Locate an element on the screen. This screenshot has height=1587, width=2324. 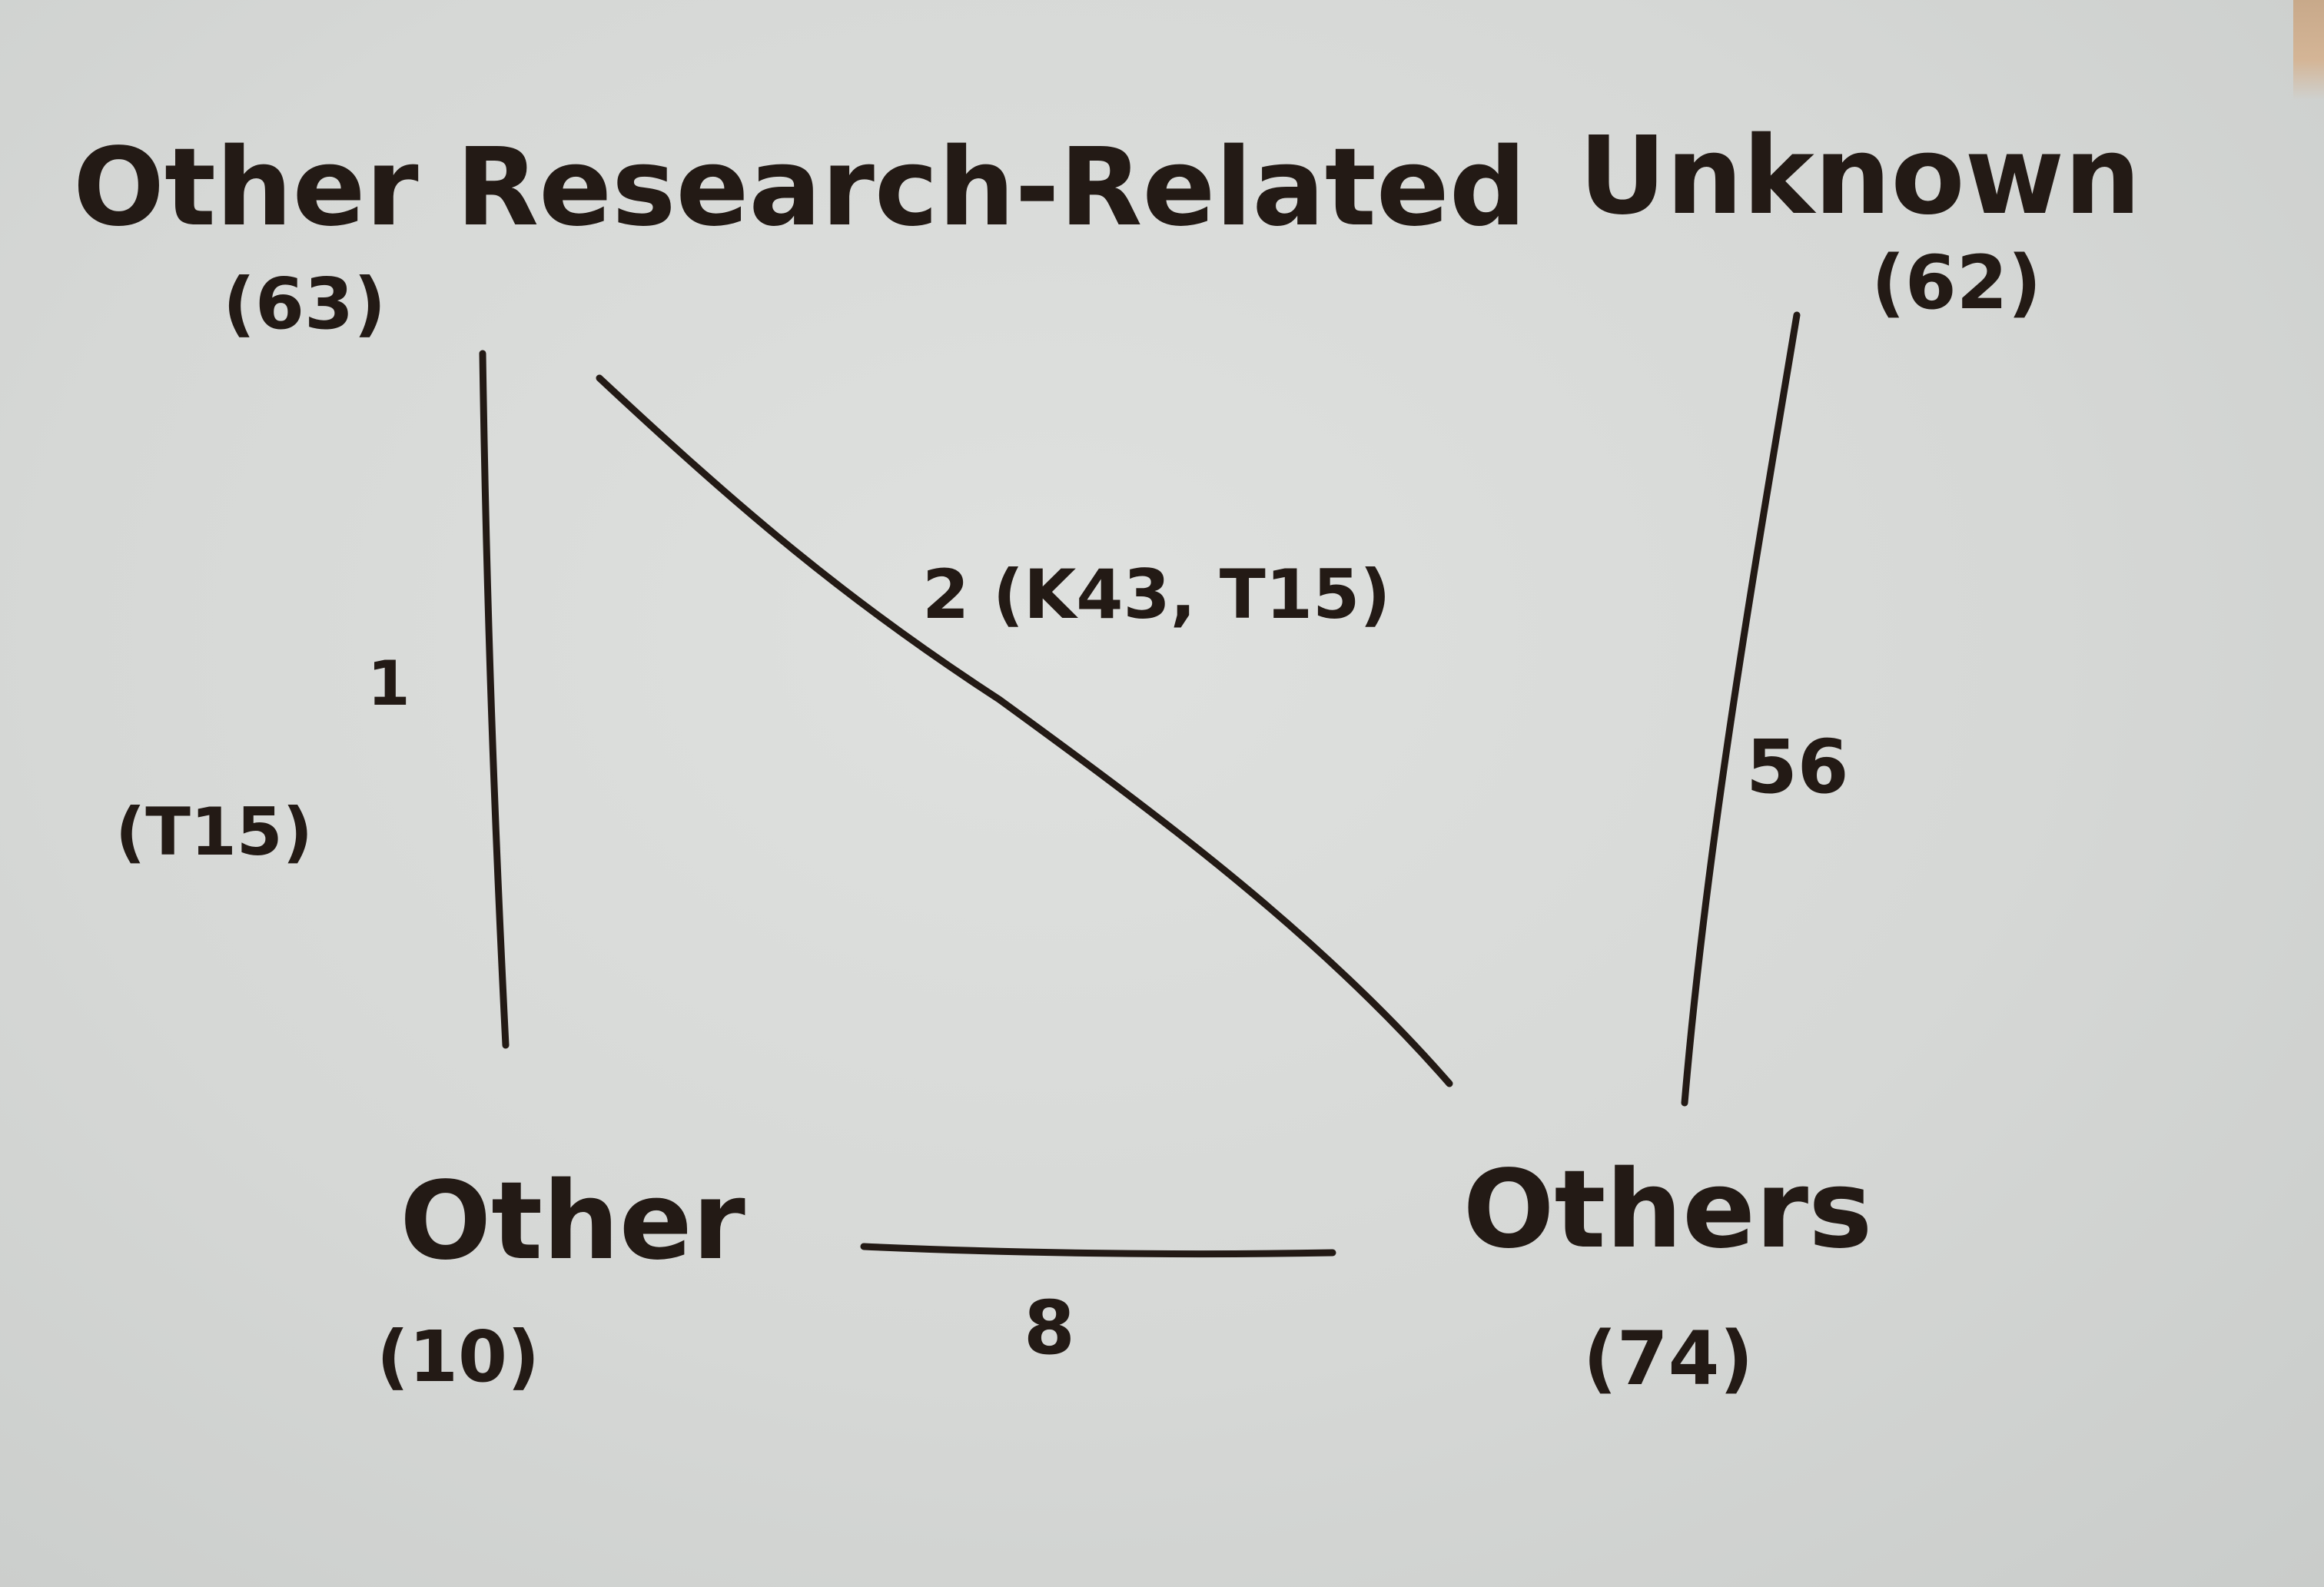
node-name: Unknown is located at coordinates (1860, 177).